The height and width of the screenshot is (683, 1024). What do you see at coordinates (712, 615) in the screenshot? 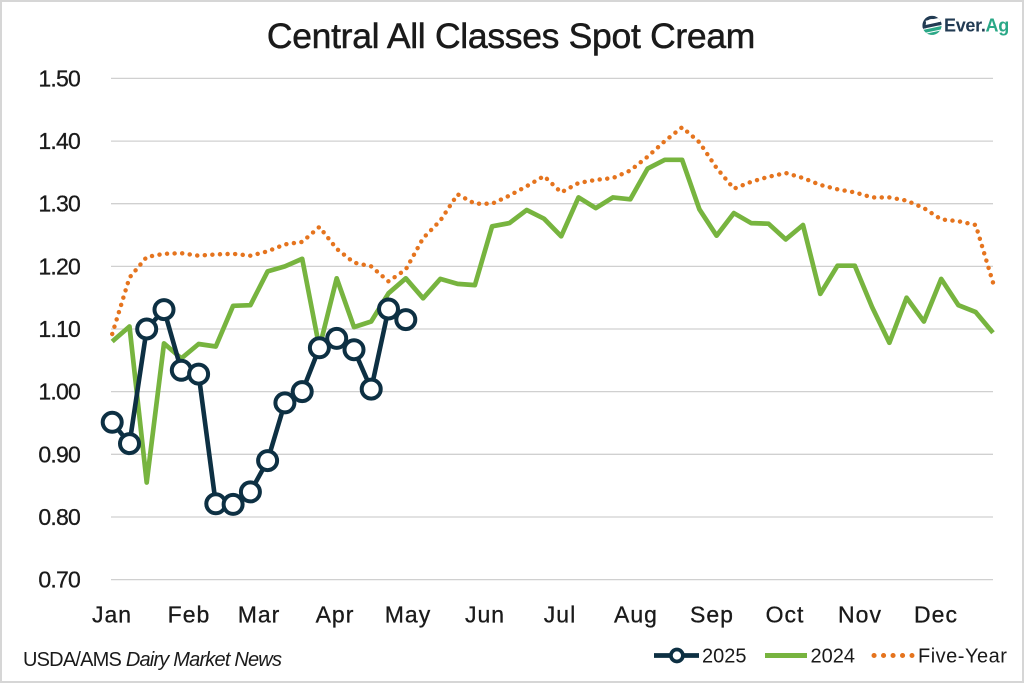
I see `svg-text: Sep` at bounding box center [712, 615].